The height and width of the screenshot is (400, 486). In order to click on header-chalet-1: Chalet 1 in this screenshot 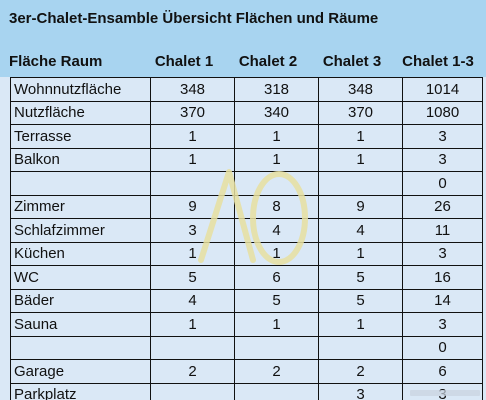, I will do `click(184, 61)`.